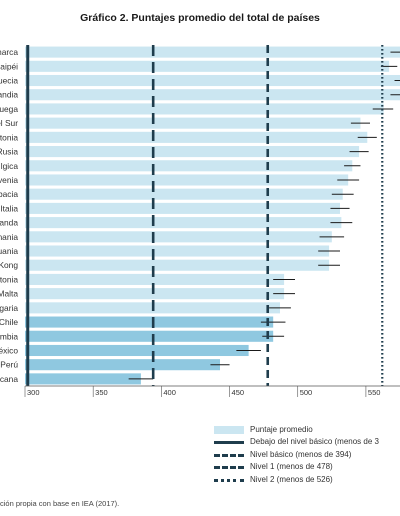 The image size is (400, 516). I want to click on category-label: uania, so click(9, 251).